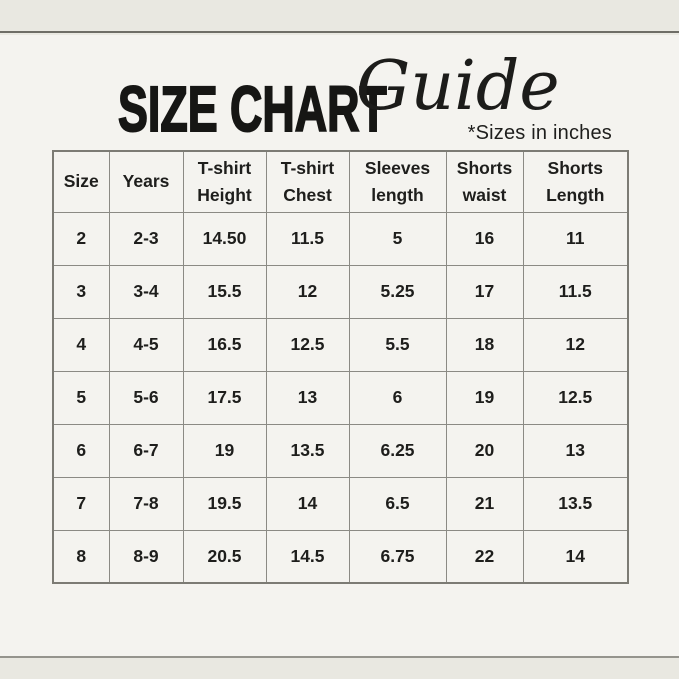  Describe the element at coordinates (484, 450) in the screenshot. I see `table-cell: 20` at that location.